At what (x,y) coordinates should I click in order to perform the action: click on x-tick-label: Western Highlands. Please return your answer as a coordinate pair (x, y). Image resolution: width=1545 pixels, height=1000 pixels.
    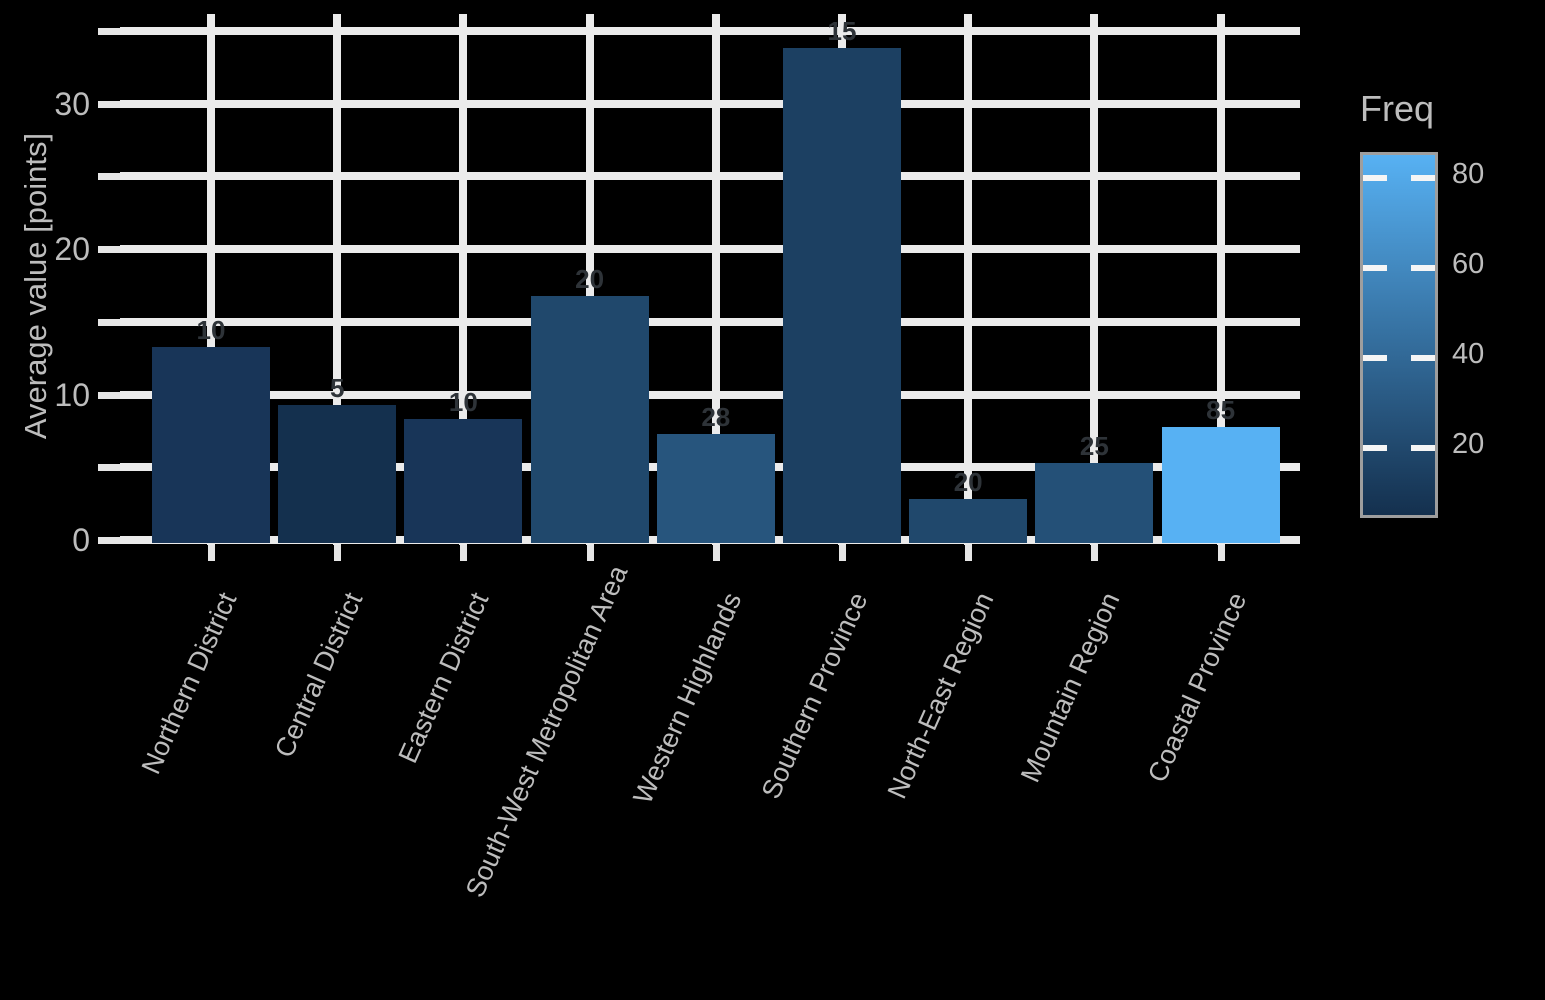
    Looking at the image, I should click on (687, 698).